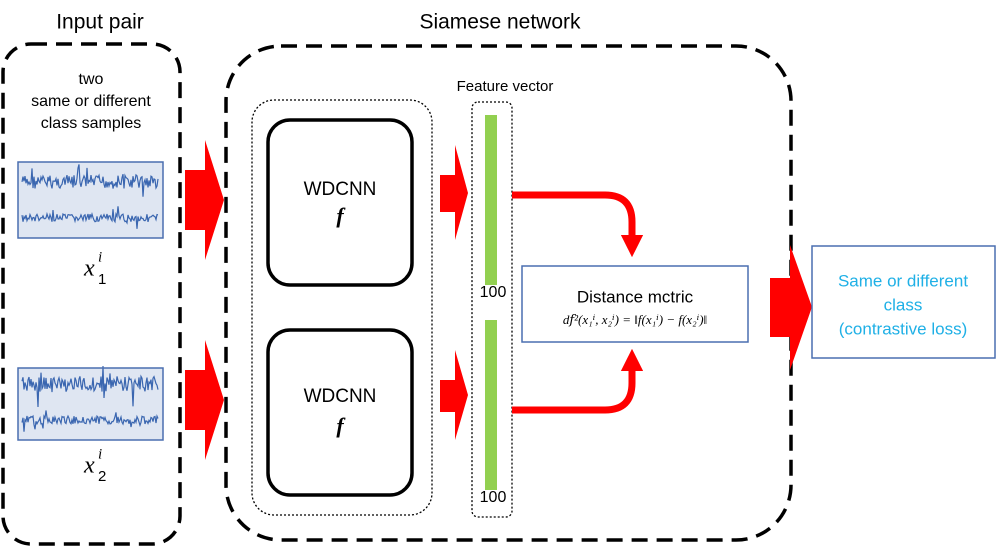 The height and width of the screenshot is (552, 997). What do you see at coordinates (635, 296) in the screenshot?
I see `distance-title: Distance mctric` at bounding box center [635, 296].